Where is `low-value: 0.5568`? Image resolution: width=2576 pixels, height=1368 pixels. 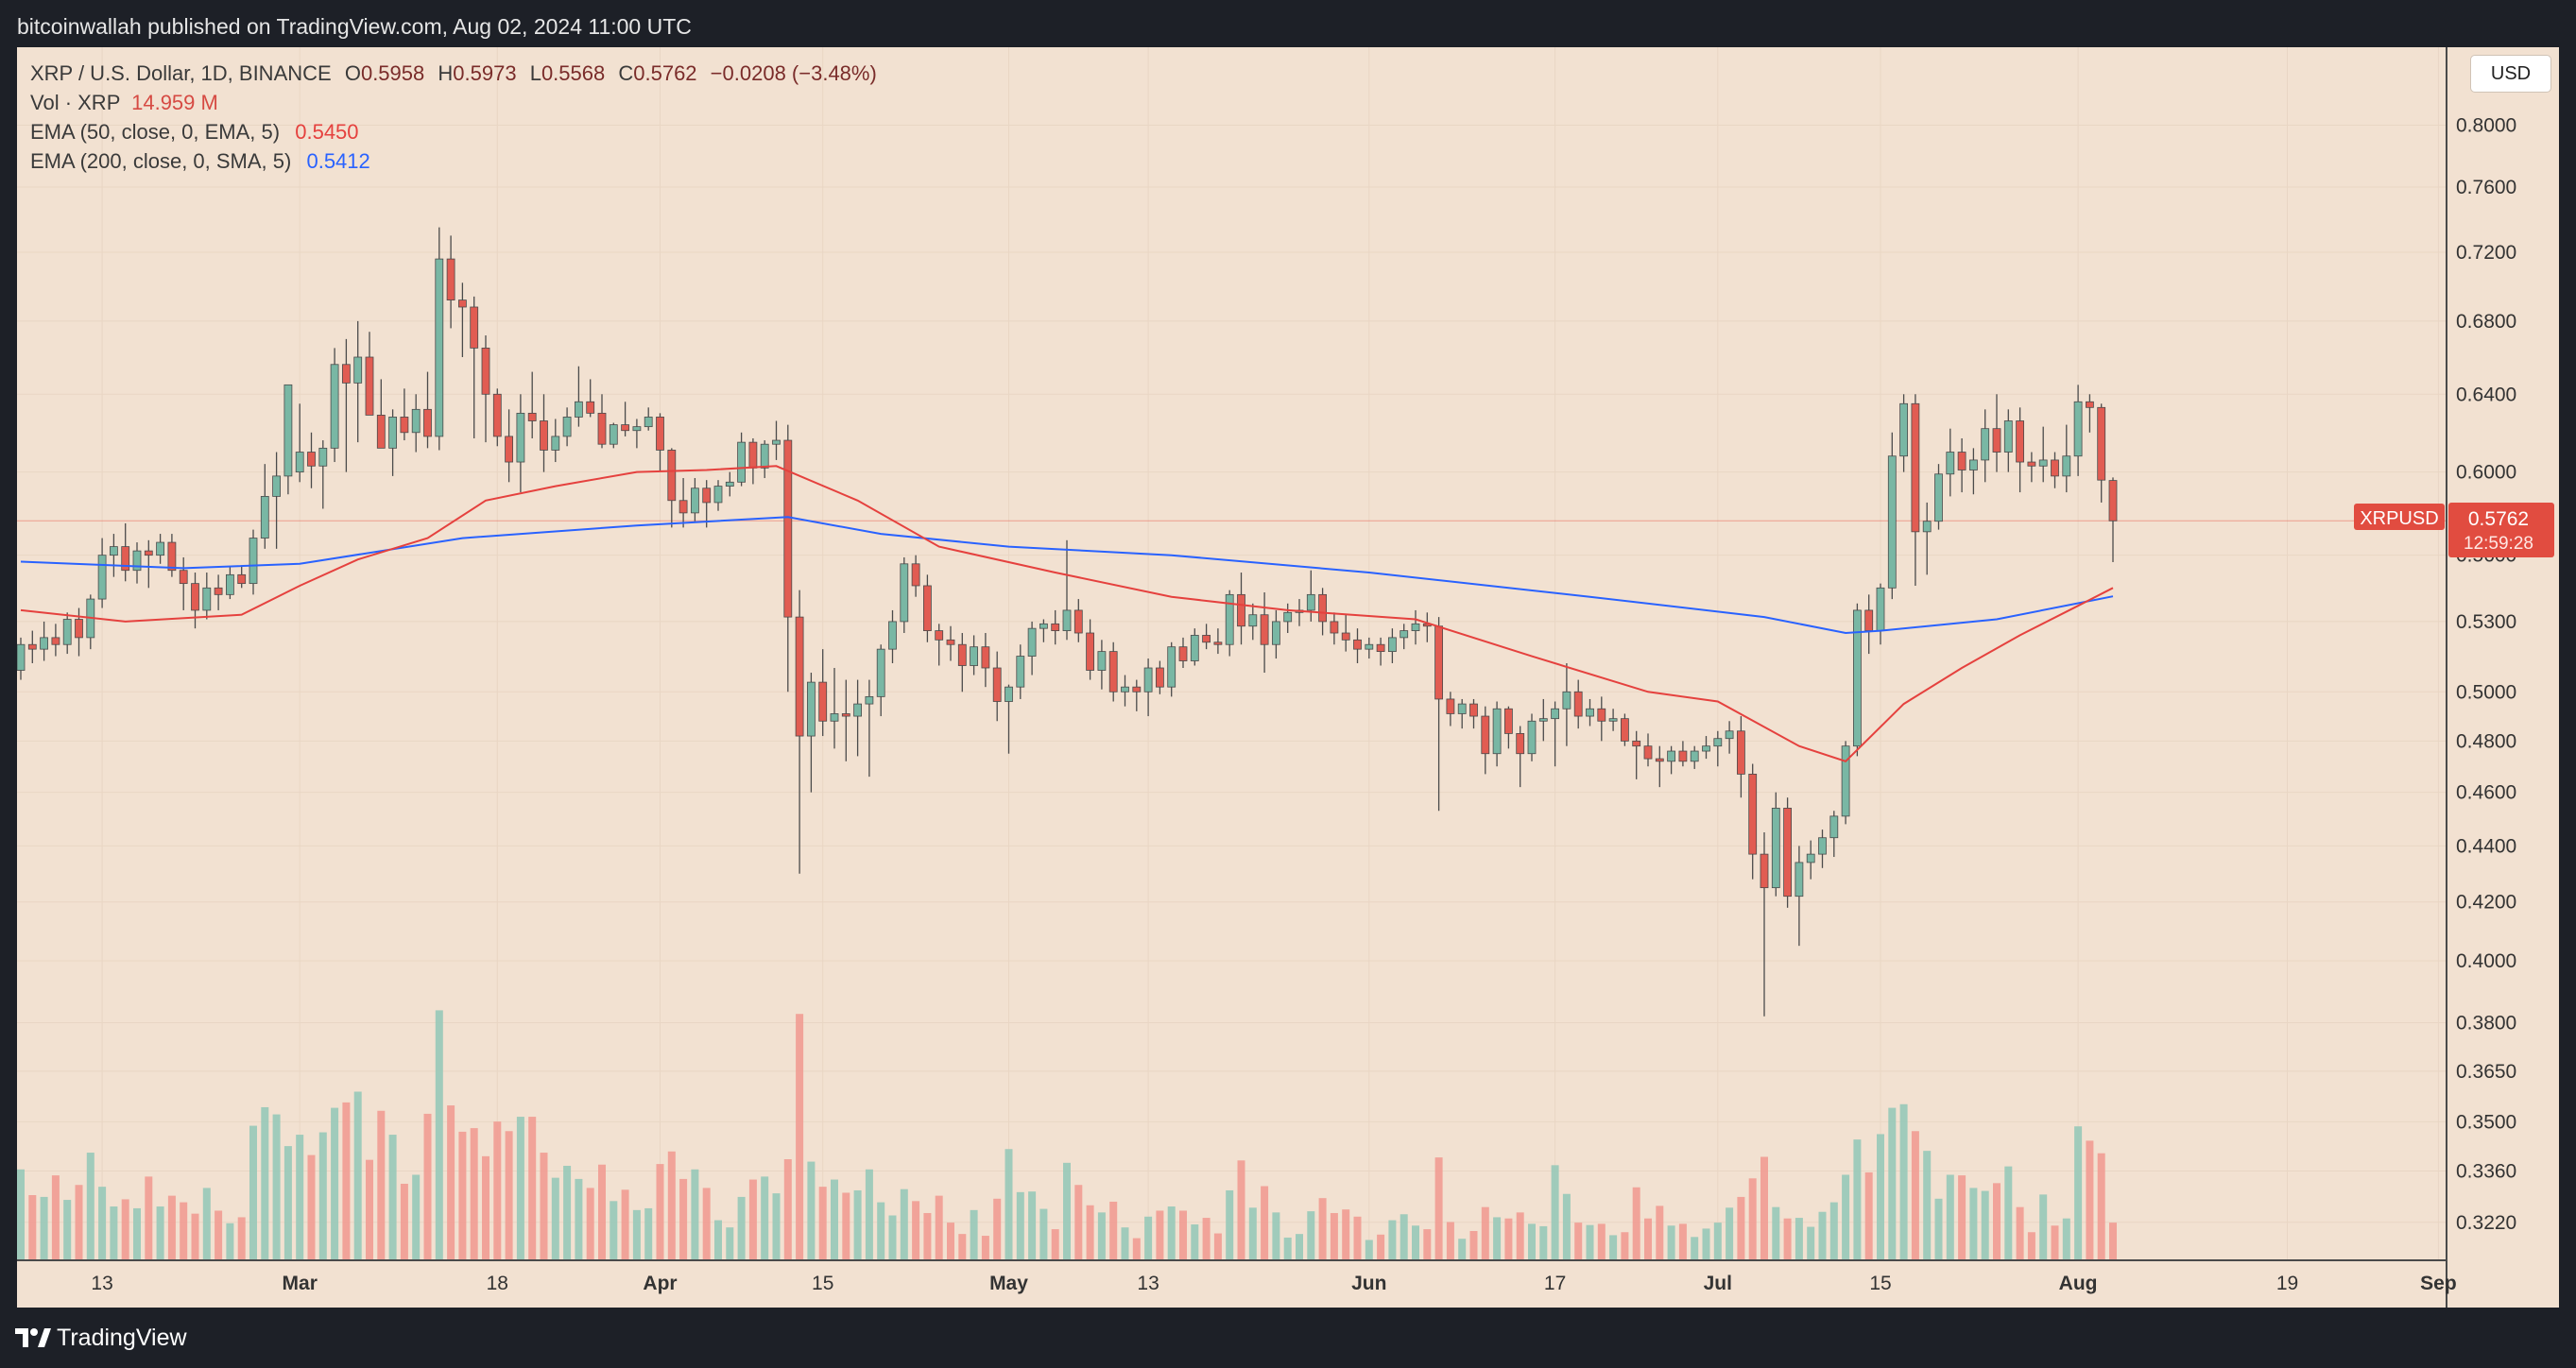
low-value: 0.5568 is located at coordinates (573, 73).